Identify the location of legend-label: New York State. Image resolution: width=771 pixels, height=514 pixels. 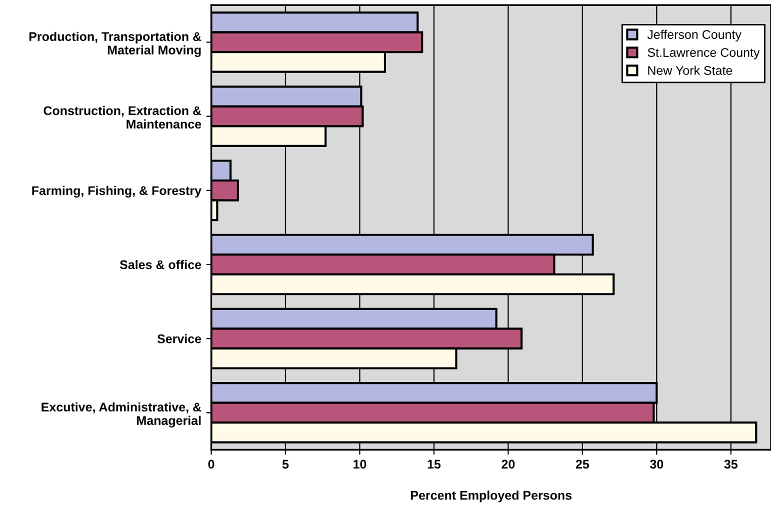
(690, 70).